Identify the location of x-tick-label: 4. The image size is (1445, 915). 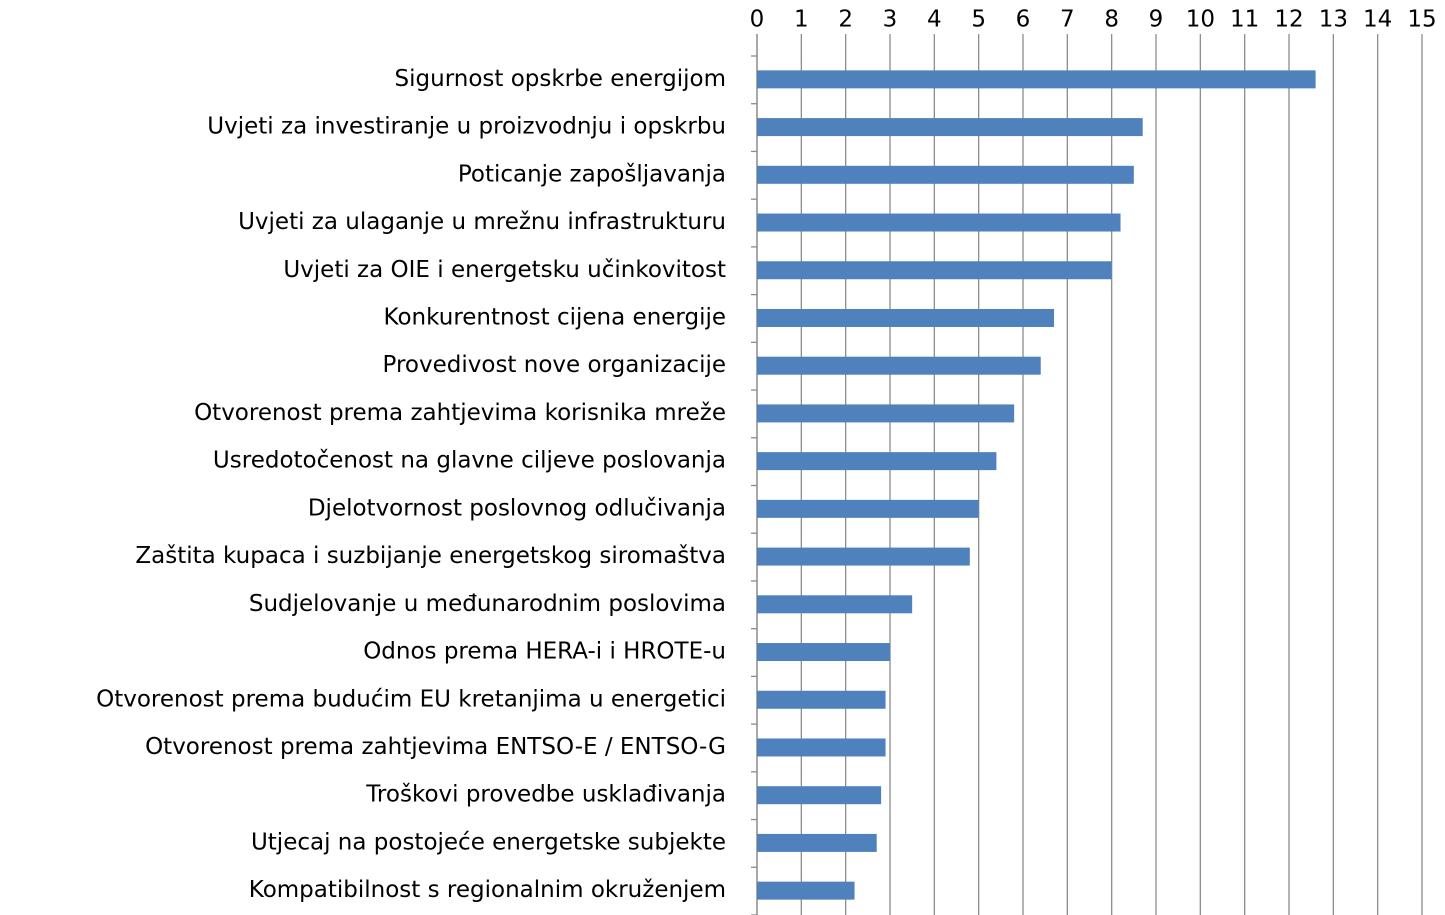
(934, 20).